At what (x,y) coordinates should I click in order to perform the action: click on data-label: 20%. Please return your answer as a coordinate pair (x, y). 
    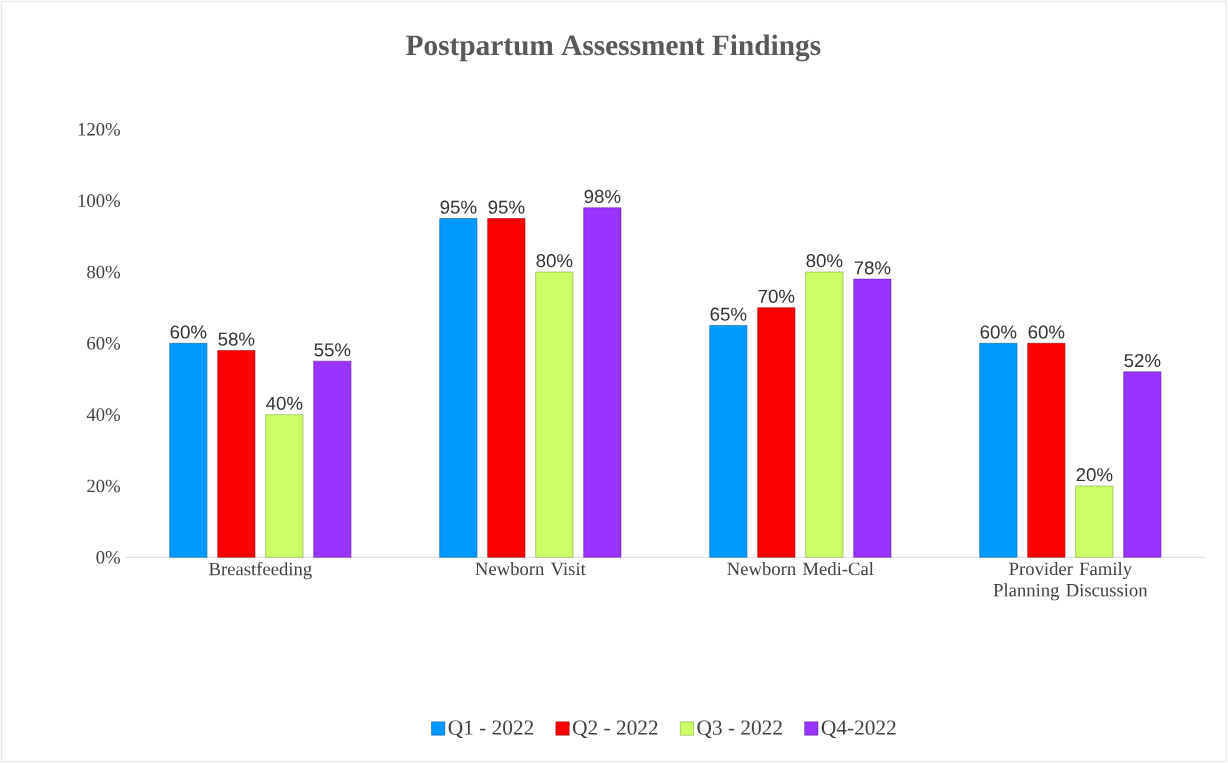
    Looking at the image, I should click on (1094, 475).